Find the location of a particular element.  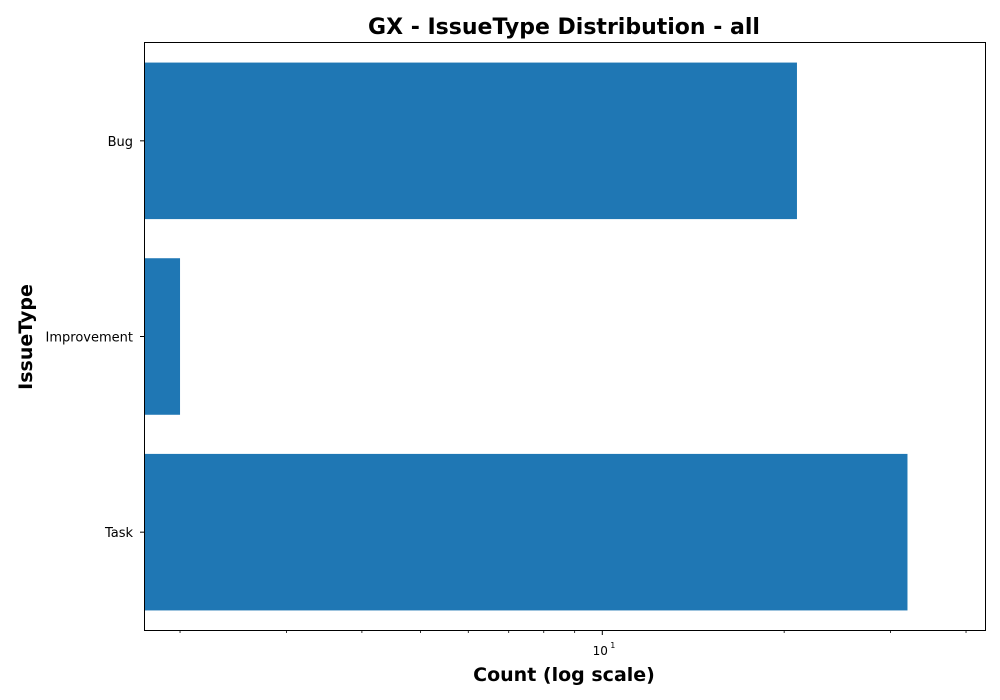

x-axis-label: Count (log scale) is located at coordinates (564, 675).